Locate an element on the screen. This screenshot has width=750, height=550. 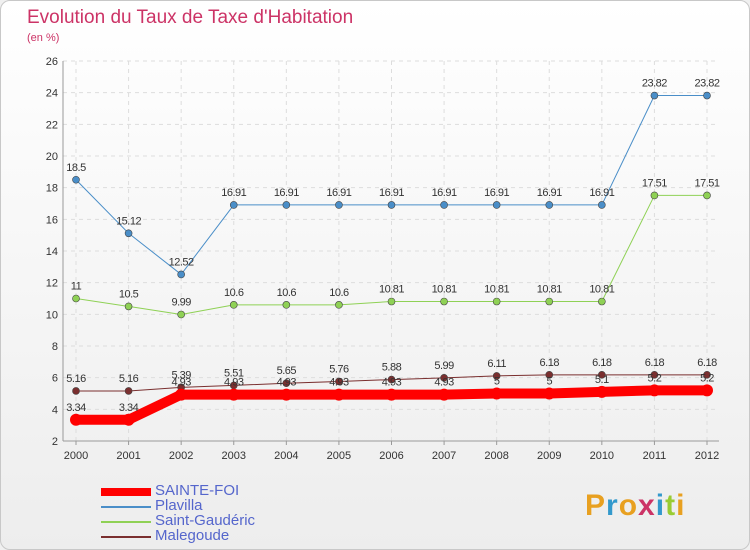
logo-letter: r is located at coordinates (612, 505).